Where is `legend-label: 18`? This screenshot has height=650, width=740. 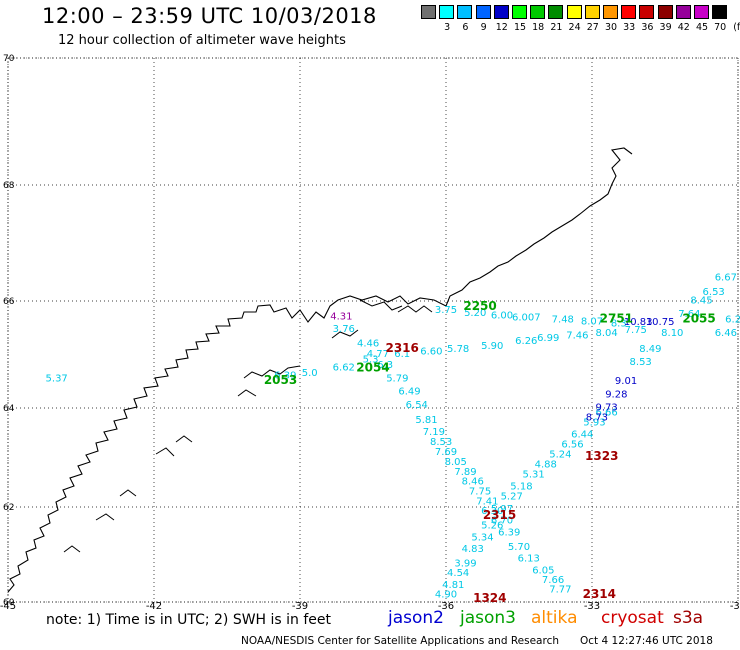 legend-label: 18 is located at coordinates (538, 27).